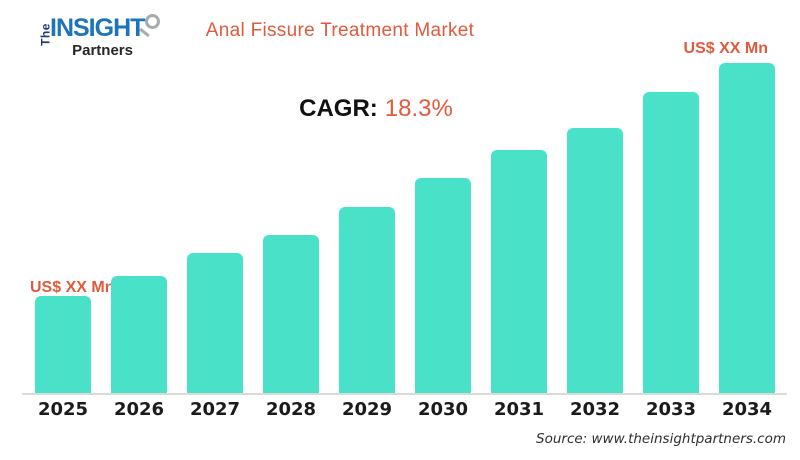 The height and width of the screenshot is (460, 800). I want to click on bar-2032, so click(595, 260).